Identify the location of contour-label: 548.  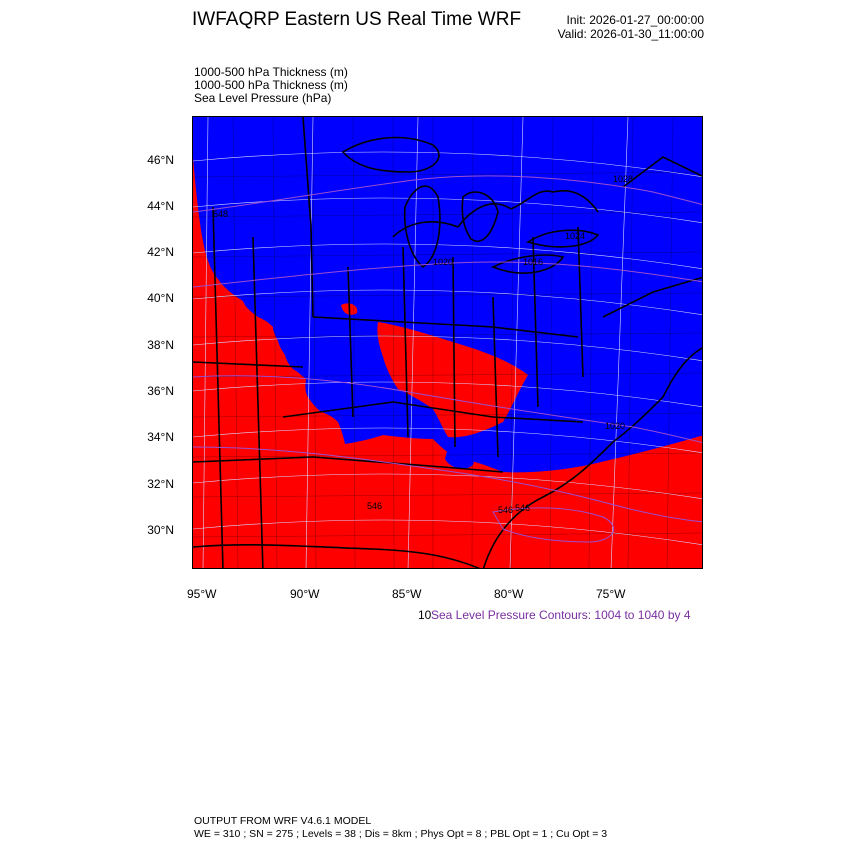
(220, 214).